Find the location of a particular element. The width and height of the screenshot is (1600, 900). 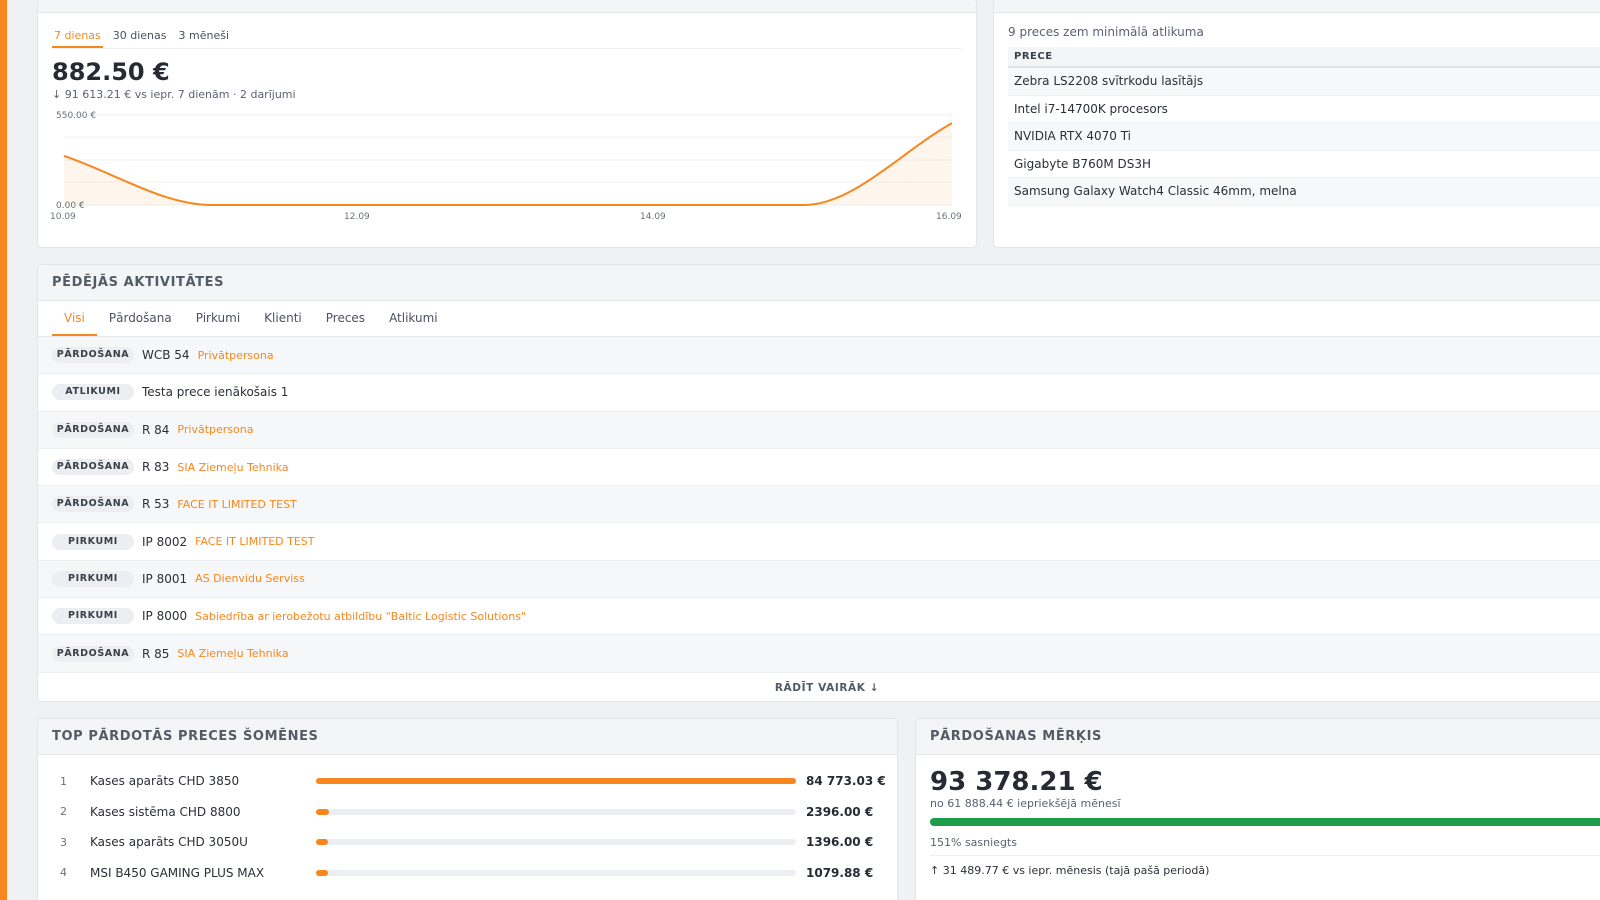

sales-chart: 550.00 € 0.00 € 10.09 12.09 14.09 16.09 is located at coordinates (510, 170).